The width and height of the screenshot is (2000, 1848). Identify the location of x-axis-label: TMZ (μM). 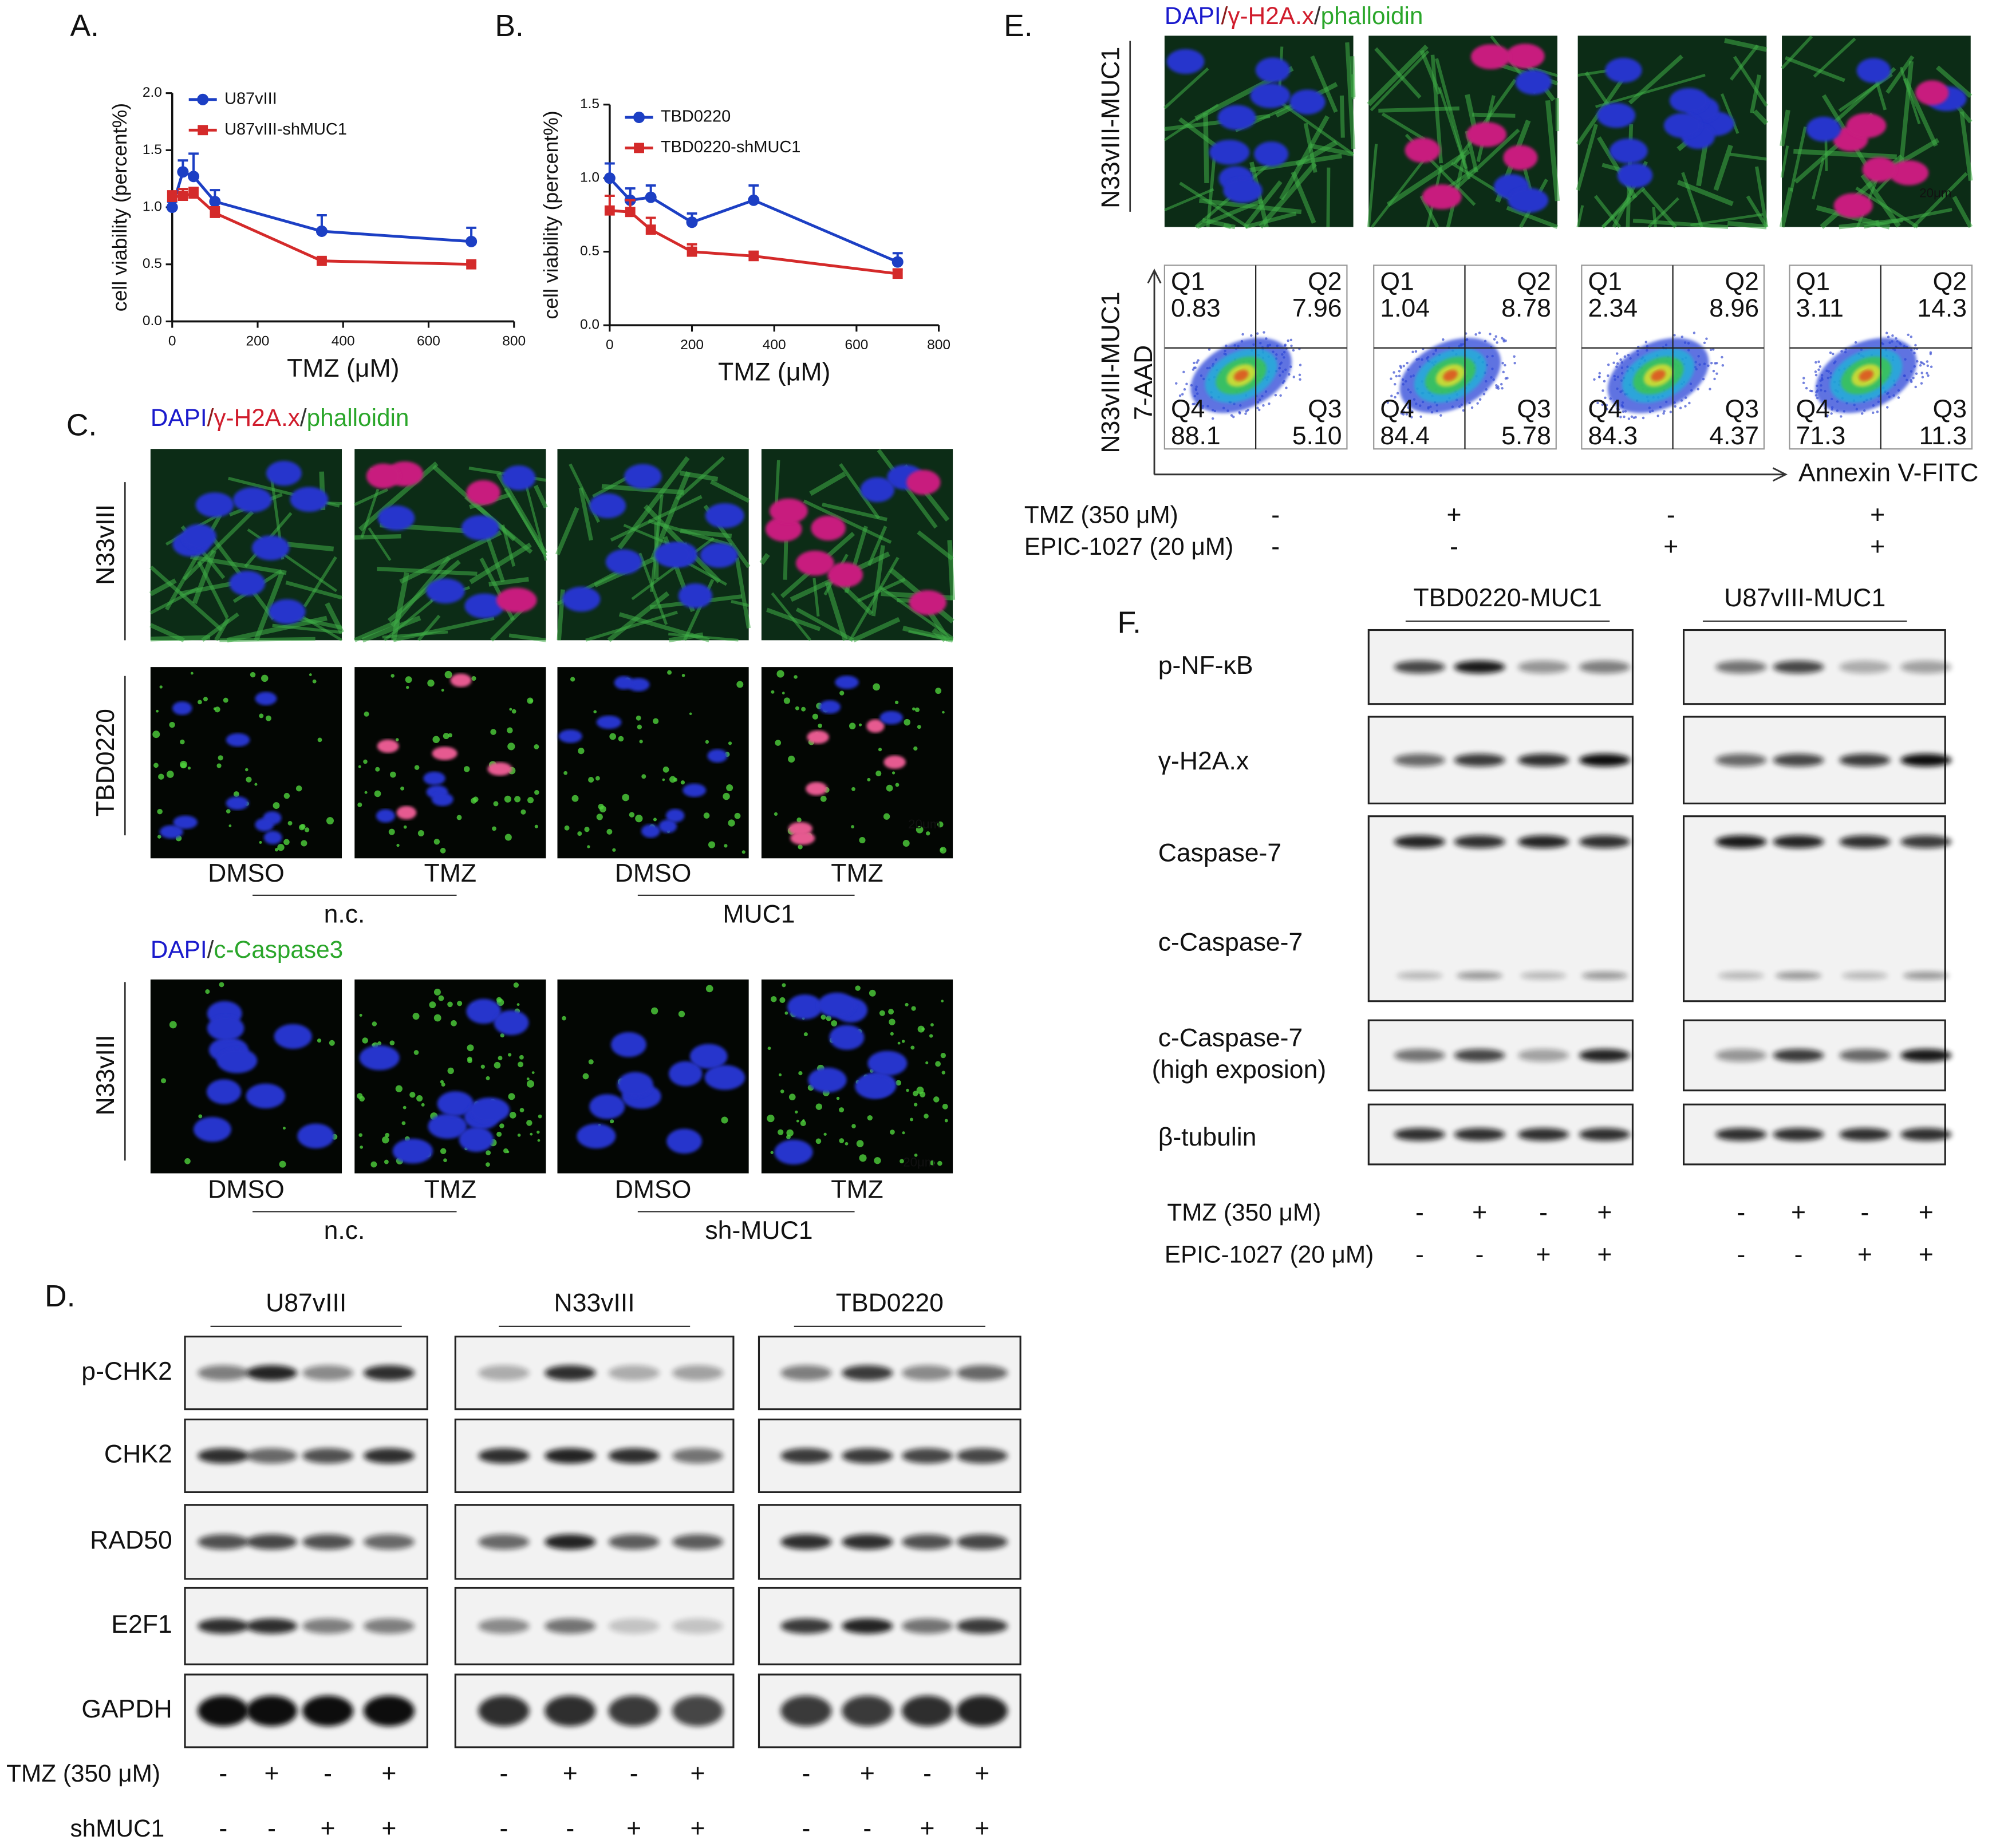
(343, 368).